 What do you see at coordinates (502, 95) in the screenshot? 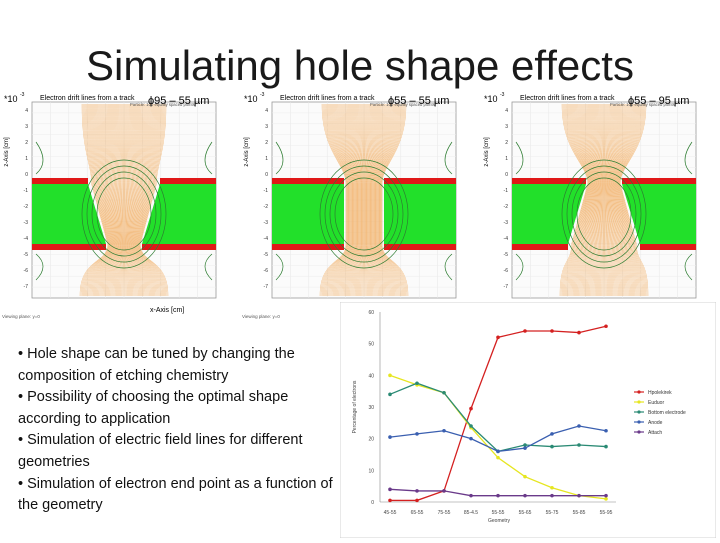
I see `power-exponent: -3` at bounding box center [502, 95].